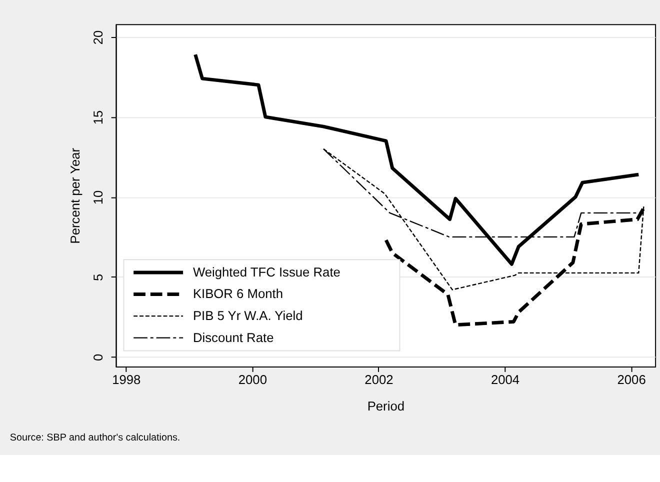 This screenshot has width=660, height=482. What do you see at coordinates (631, 379) in the screenshot?
I see `x-tick-label: 2006` at bounding box center [631, 379].